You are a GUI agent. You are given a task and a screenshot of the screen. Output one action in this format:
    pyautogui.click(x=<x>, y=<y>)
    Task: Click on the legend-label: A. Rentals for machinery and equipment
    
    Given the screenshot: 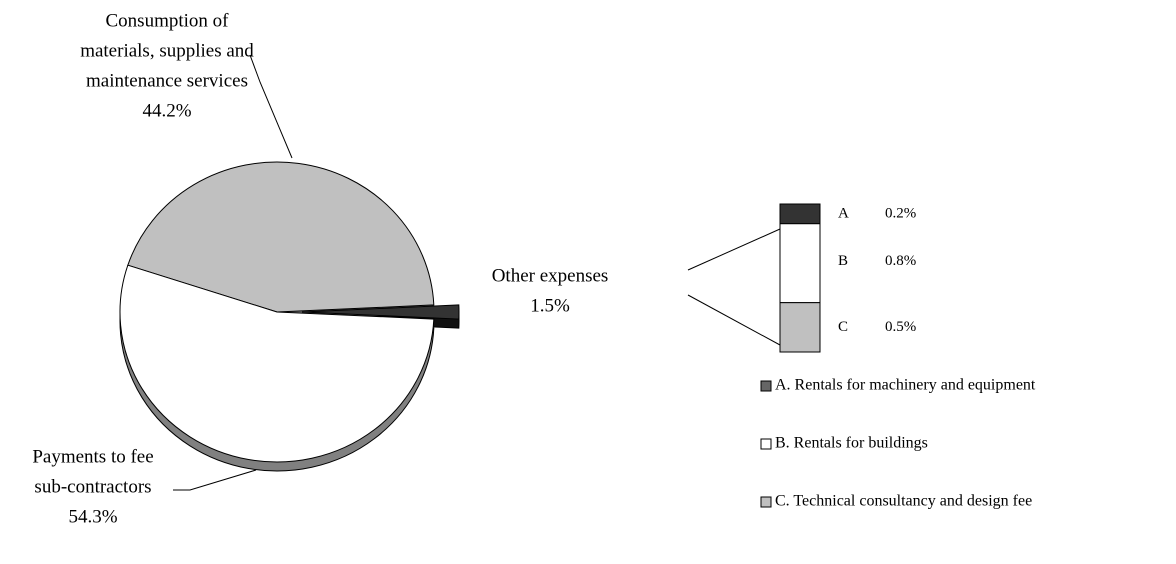 What is the action you would take?
    pyautogui.click(x=905, y=385)
    